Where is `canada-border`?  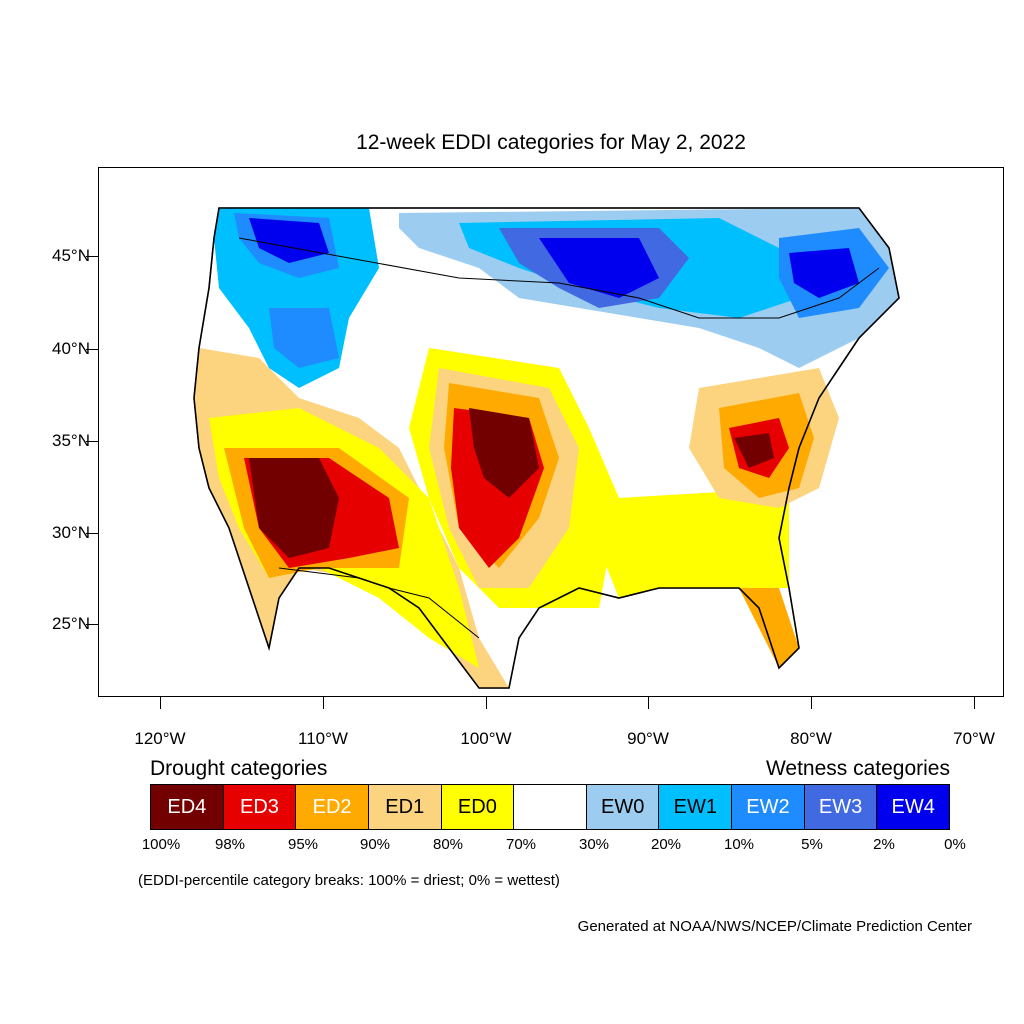 canada-border is located at coordinates (559, 278).